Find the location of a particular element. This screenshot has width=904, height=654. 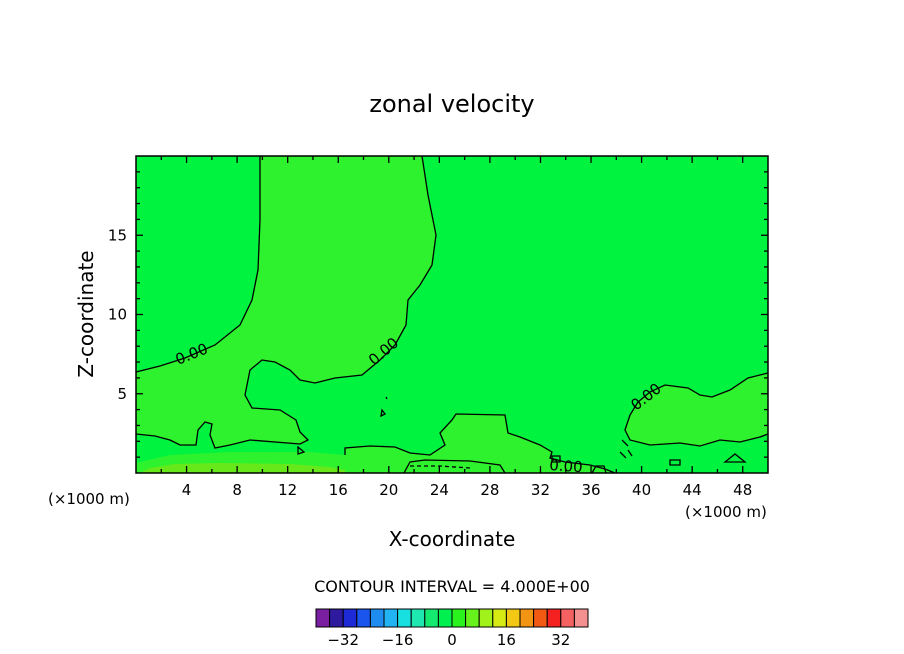

x-tick-label: 24 is located at coordinates (439, 490).